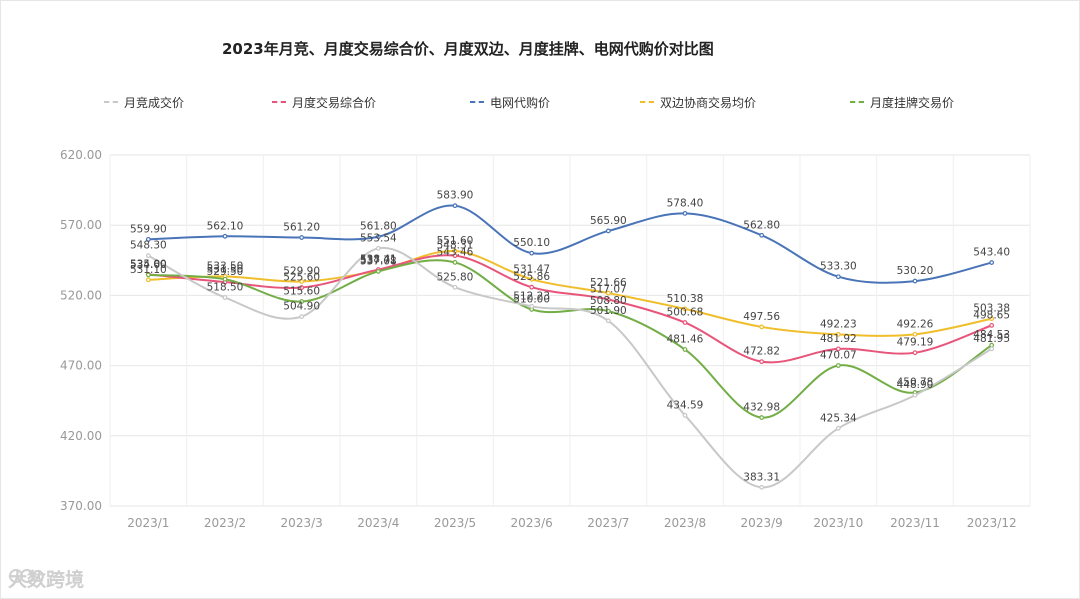 The width and height of the screenshot is (1080, 599). What do you see at coordinates (81, 436) in the screenshot?
I see `y-tick-label: 420.00` at bounding box center [81, 436].